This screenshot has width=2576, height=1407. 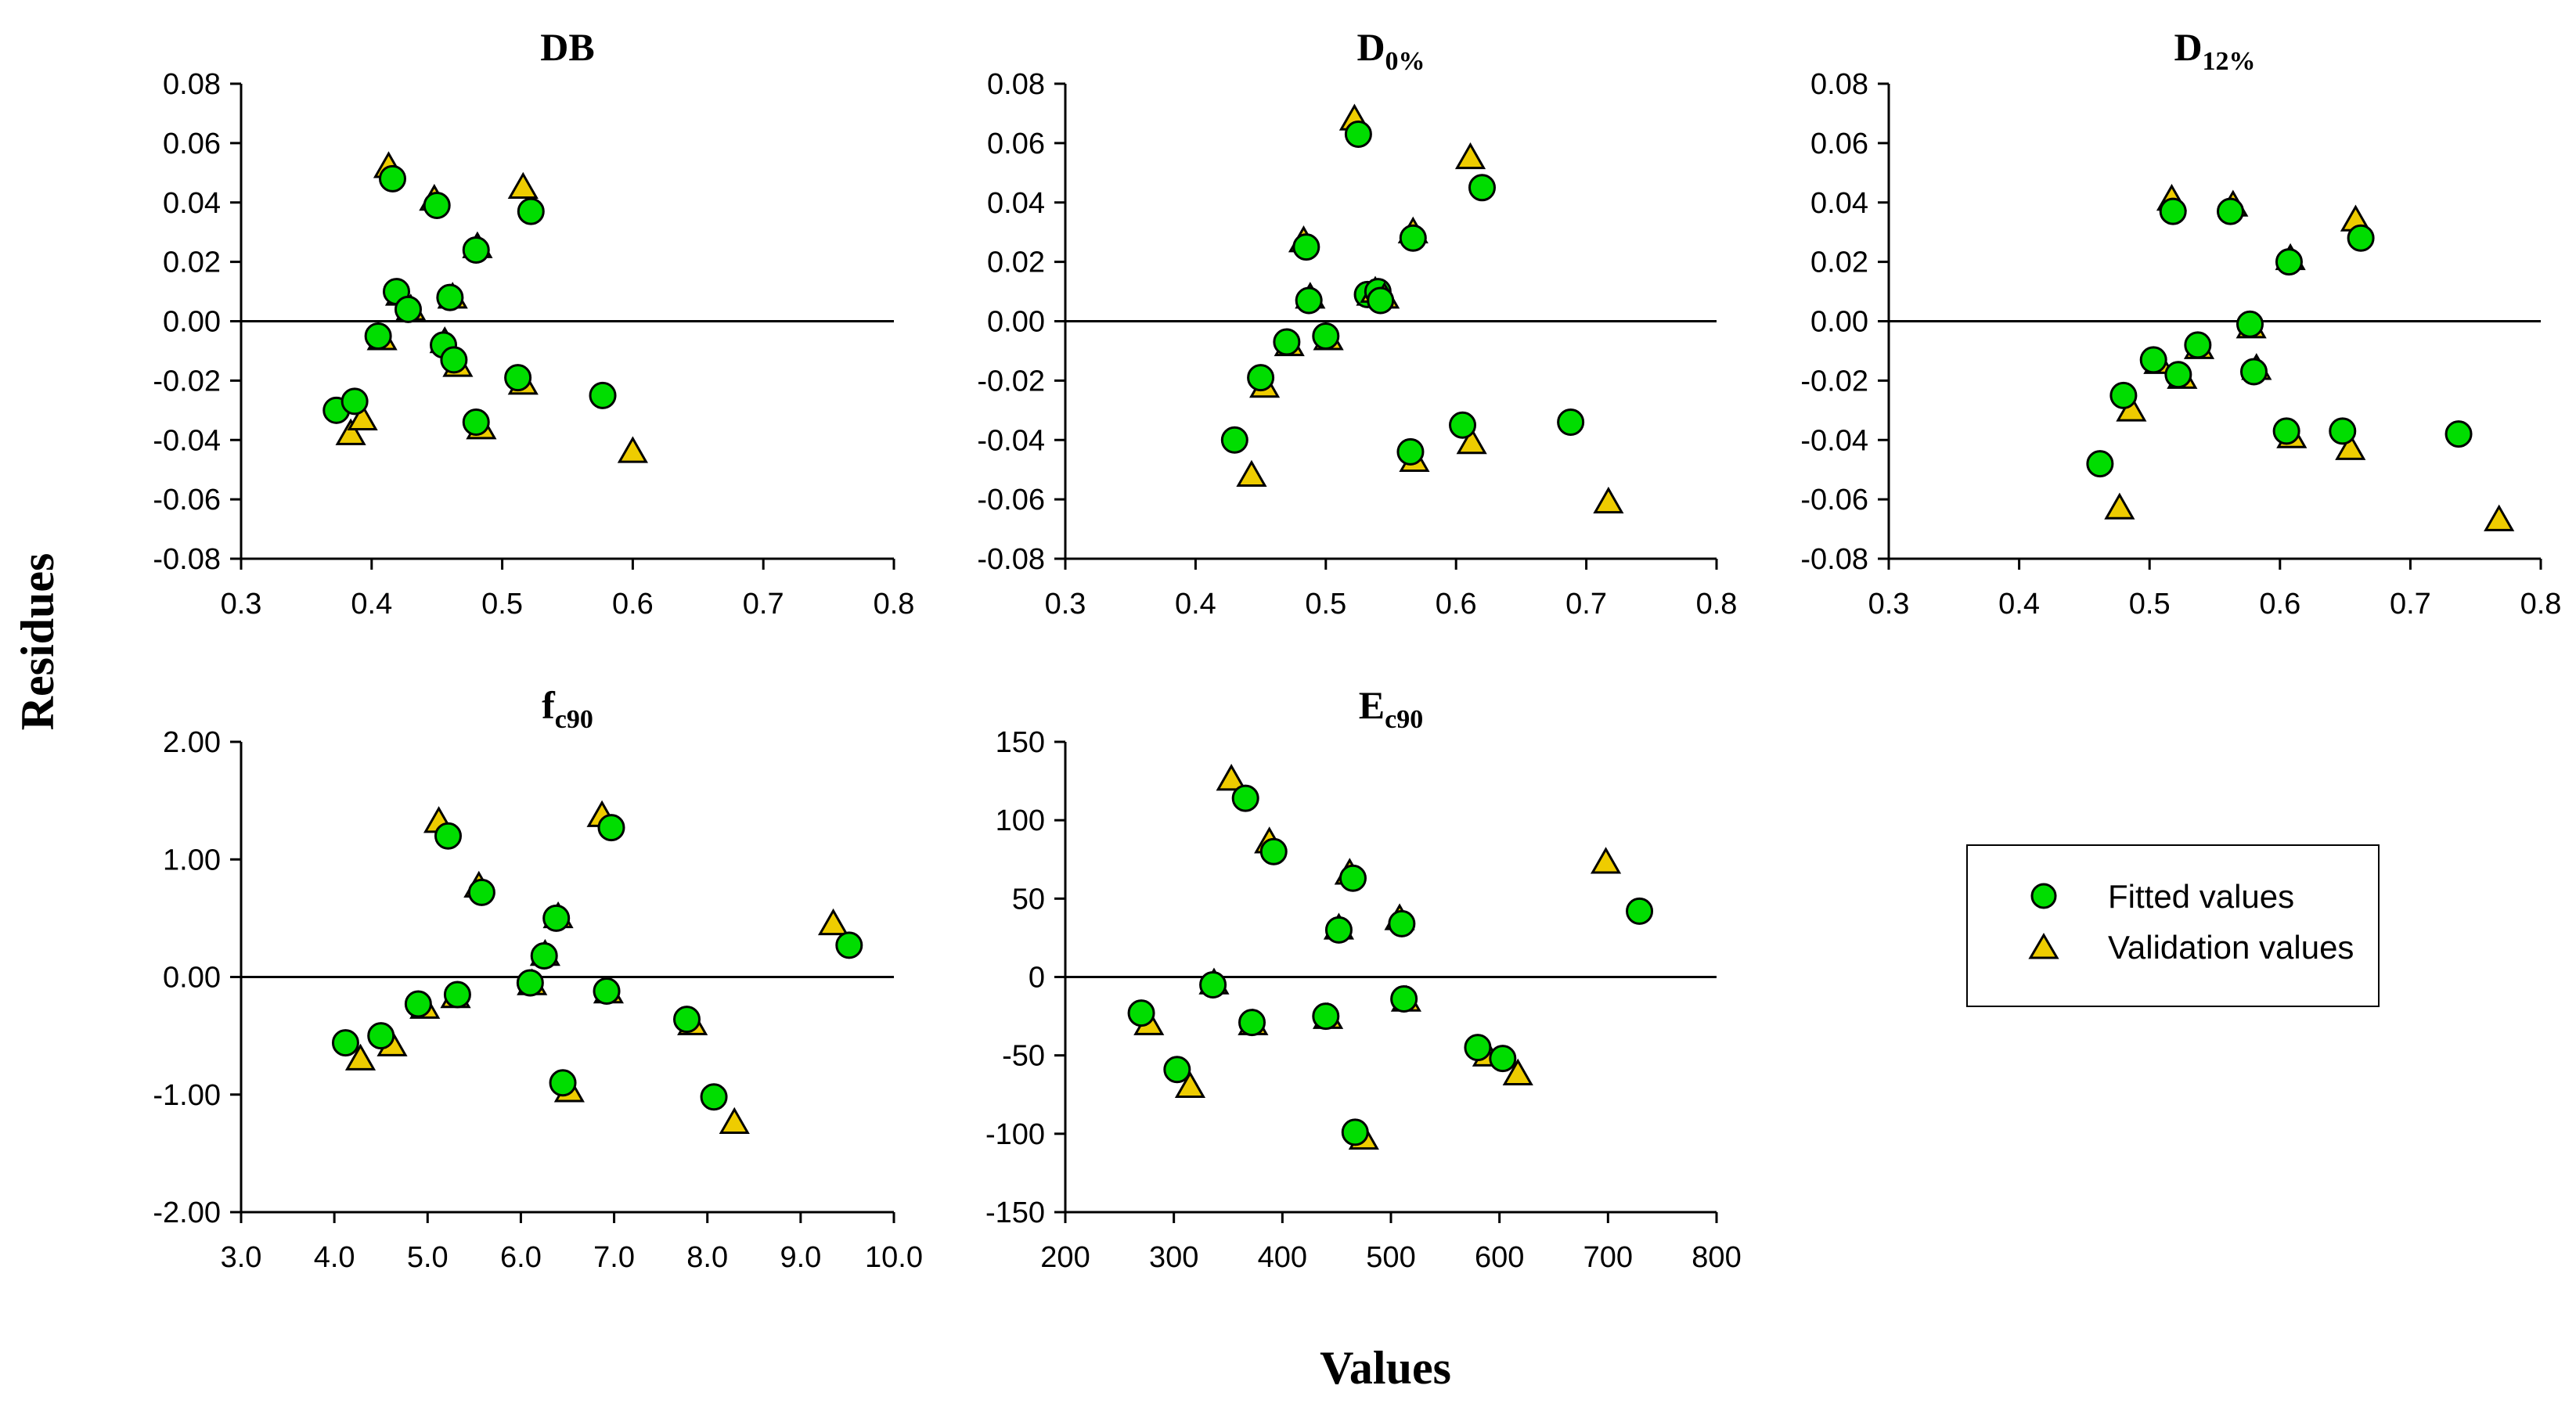 What do you see at coordinates (187, 500) in the screenshot?
I see `y-tick-label: -0.06` at bounding box center [187, 500].